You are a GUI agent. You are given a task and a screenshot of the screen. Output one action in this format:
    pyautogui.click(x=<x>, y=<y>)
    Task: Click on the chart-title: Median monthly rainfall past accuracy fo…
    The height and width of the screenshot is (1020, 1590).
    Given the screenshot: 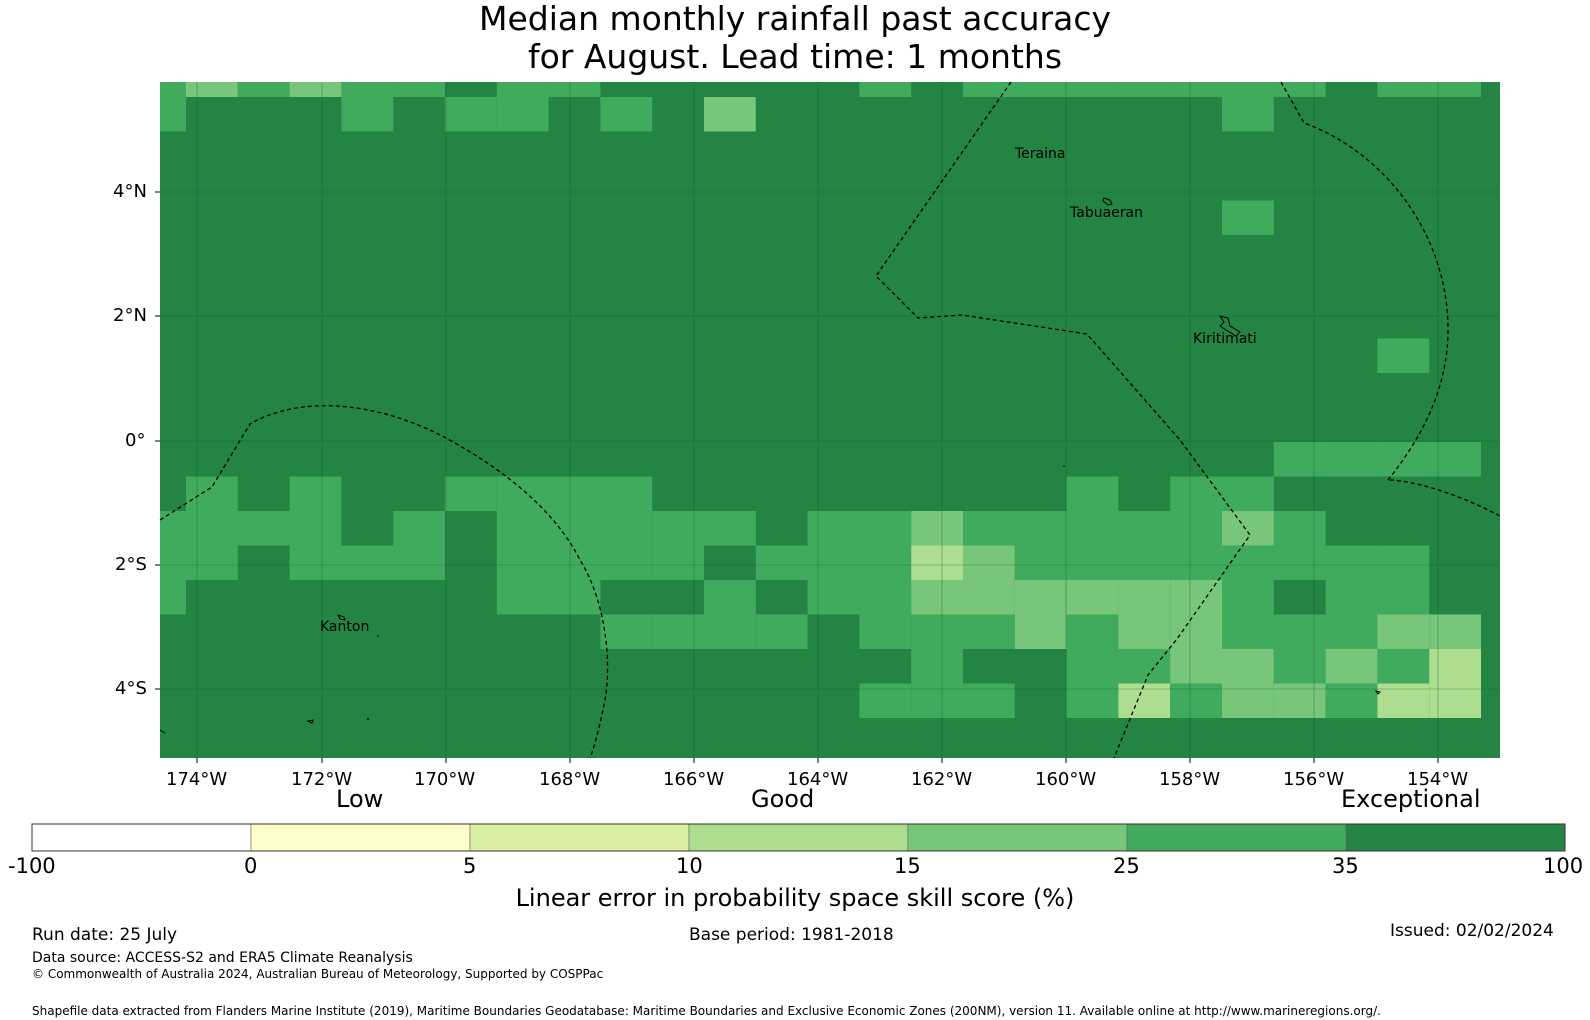 What is the action you would take?
    pyautogui.click(x=795, y=38)
    